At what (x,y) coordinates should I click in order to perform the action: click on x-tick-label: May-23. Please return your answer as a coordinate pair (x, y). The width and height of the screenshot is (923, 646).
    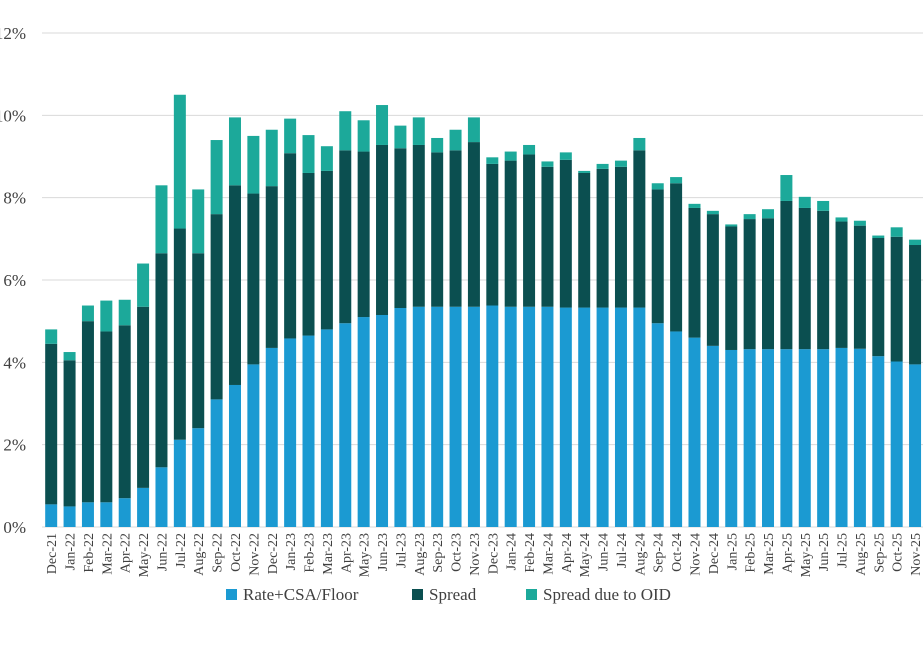
    Looking at the image, I should click on (365, 555).